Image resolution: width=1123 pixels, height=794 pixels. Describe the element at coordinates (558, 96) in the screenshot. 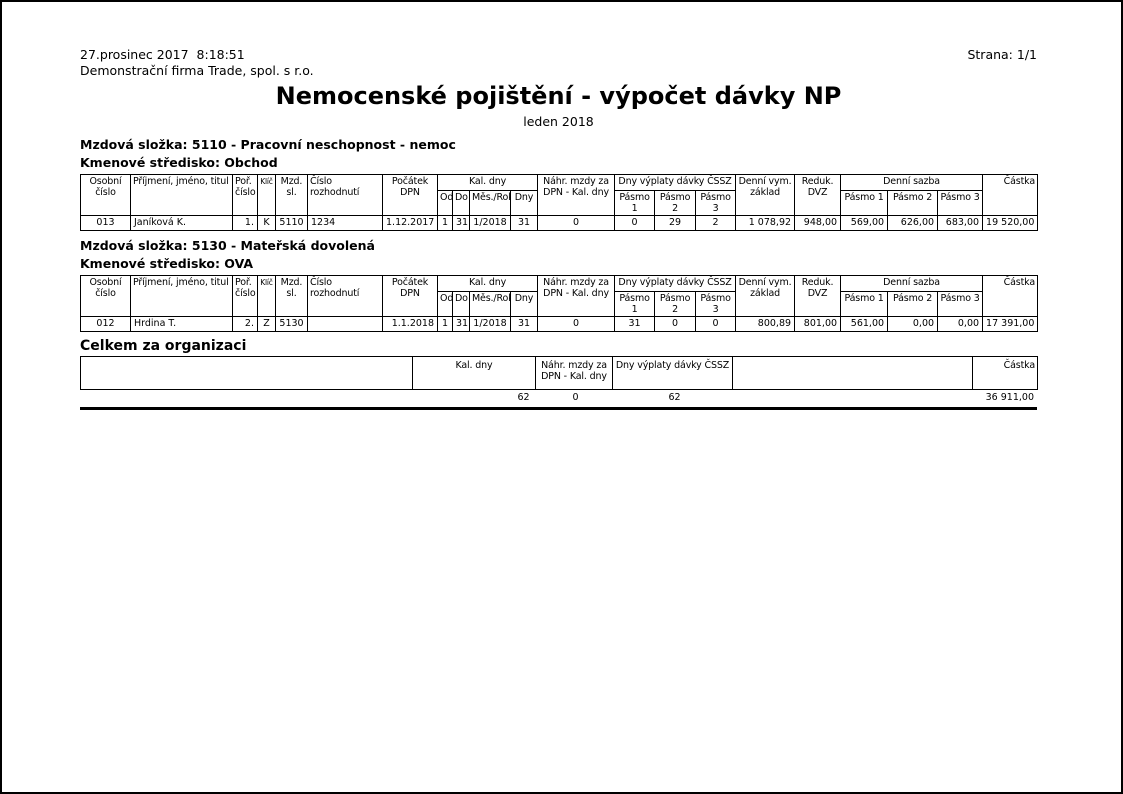

I see `report-title: Nemocenské pojištění - výpočet dávky NP` at that location.